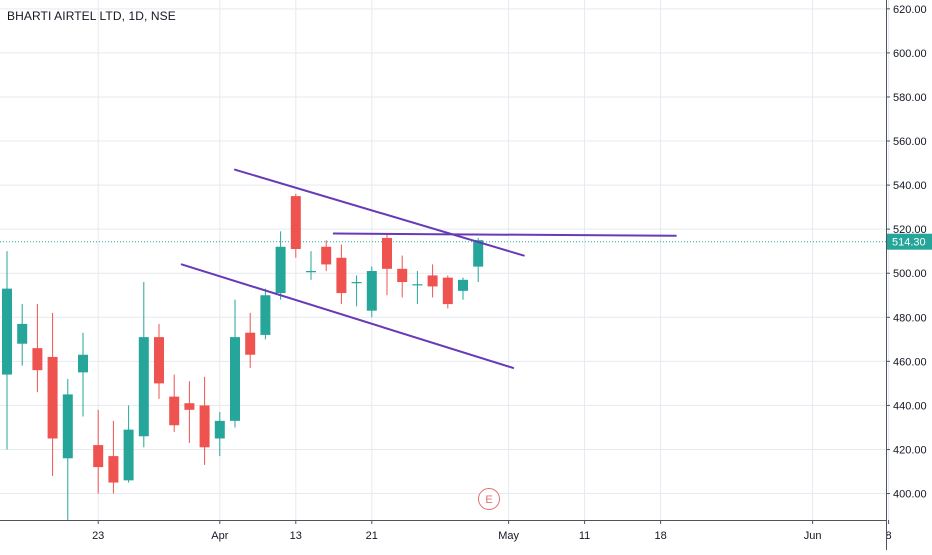  Describe the element at coordinates (910, 406) in the screenshot. I see `y-tick-label: 440.00` at that location.